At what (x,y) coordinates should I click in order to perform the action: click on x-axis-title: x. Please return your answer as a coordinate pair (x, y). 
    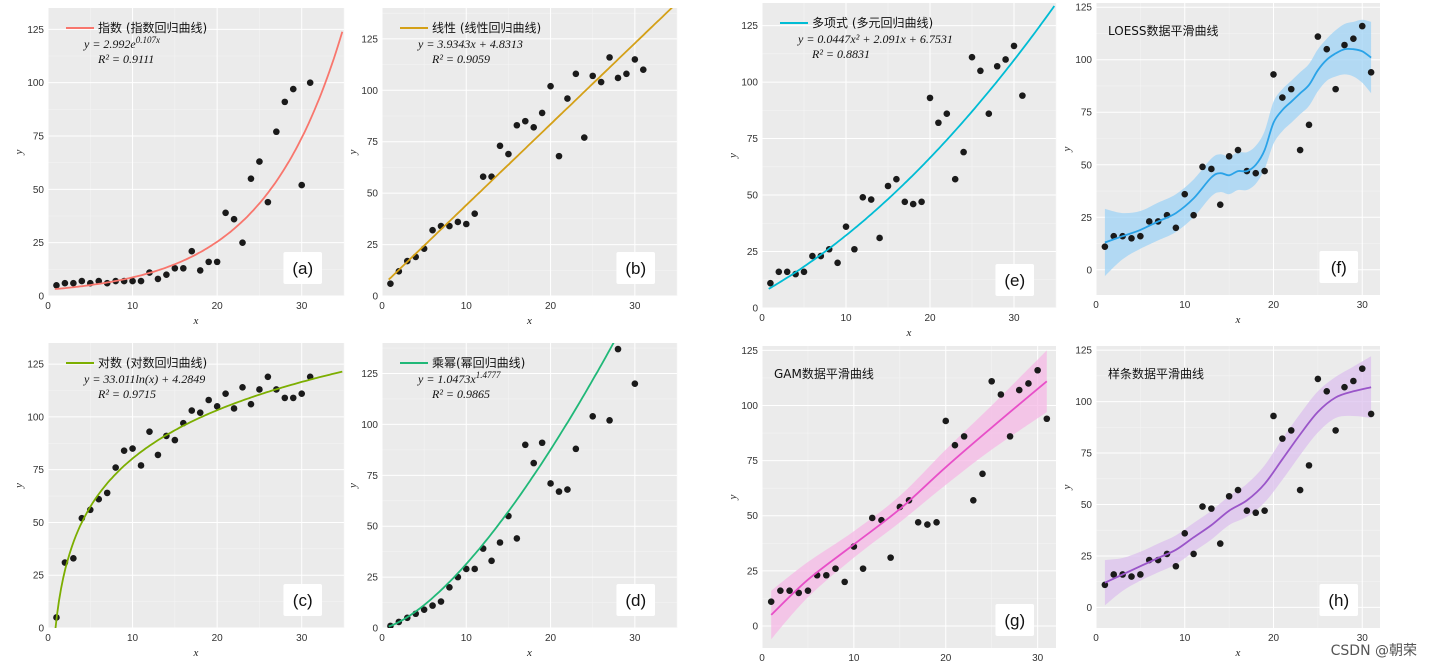
    Looking at the image, I should click on (1238, 320).